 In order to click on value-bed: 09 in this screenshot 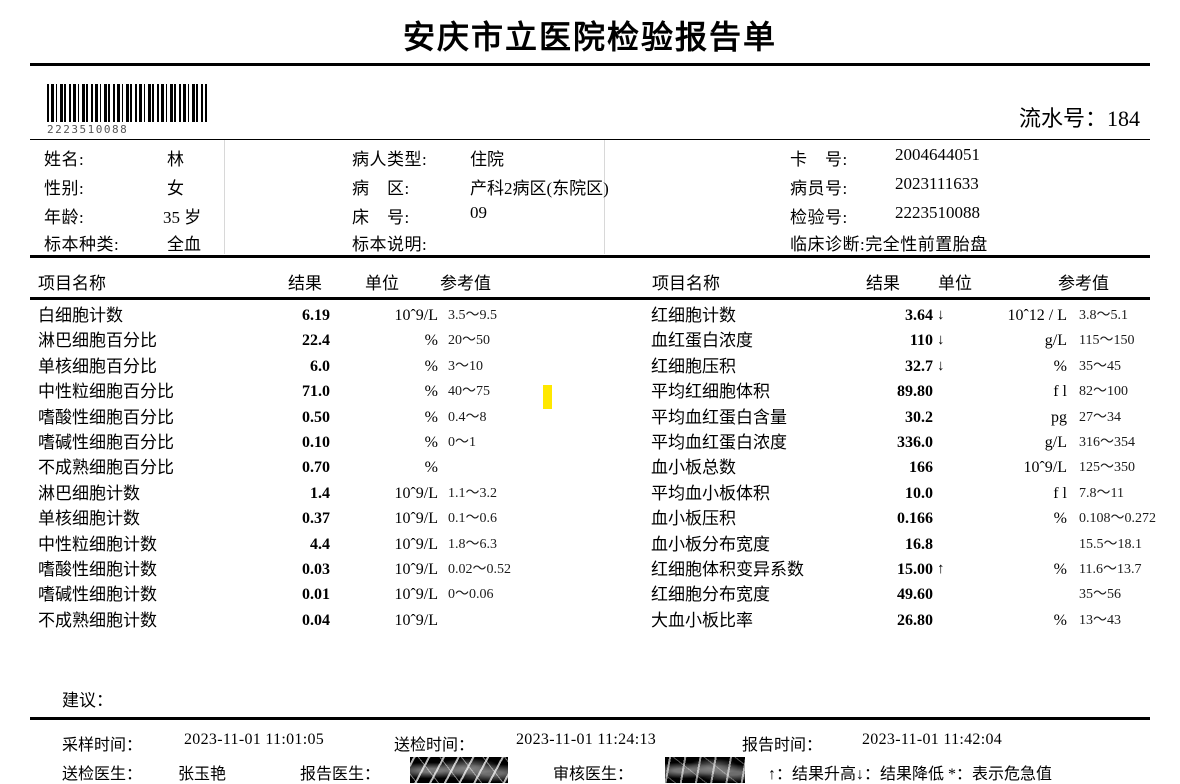, I will do `click(478, 212)`.